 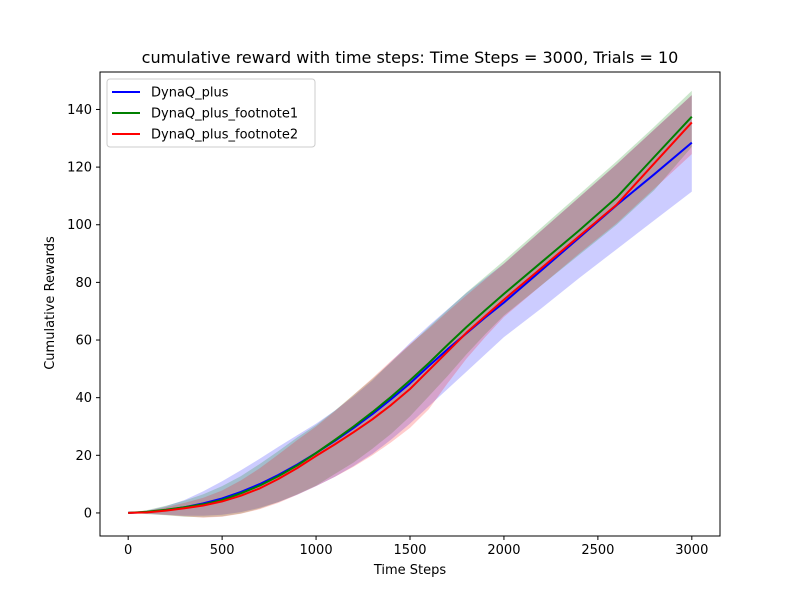 What do you see at coordinates (83, 341) in the screenshot?
I see `y-tick-label: 60` at bounding box center [83, 341].